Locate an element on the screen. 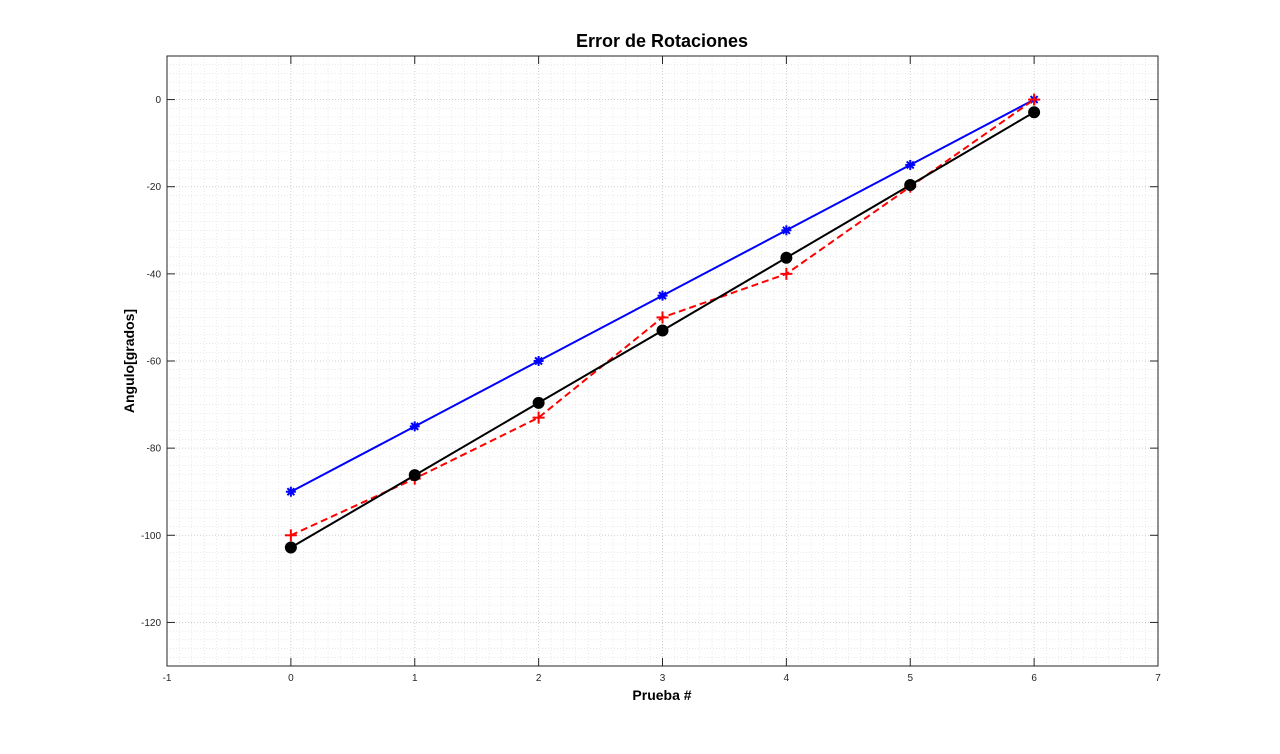 Image resolution: width=1280 pixels, height=754 pixels. y-axis-title: Angulo[grados] is located at coordinates (129, 361).